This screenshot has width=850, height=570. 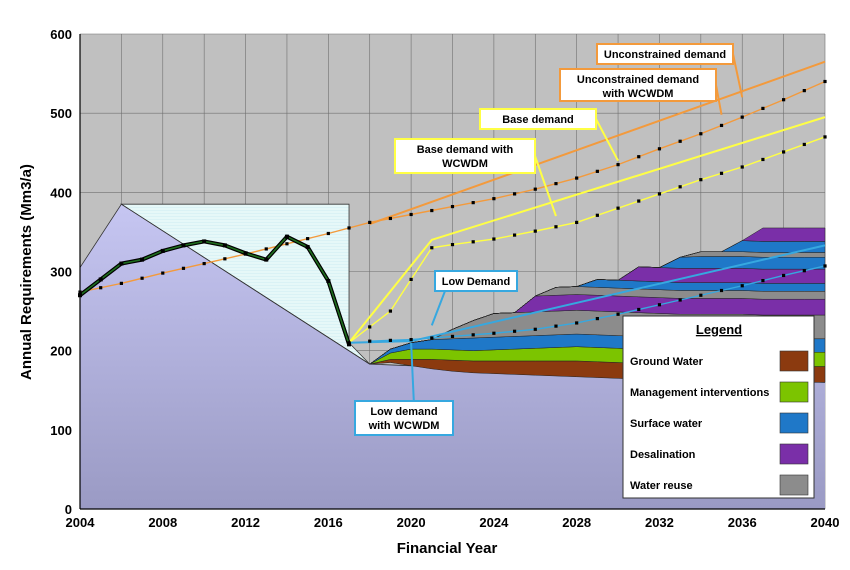 I want to click on x-tick-label: 2012, so click(x=245, y=522).